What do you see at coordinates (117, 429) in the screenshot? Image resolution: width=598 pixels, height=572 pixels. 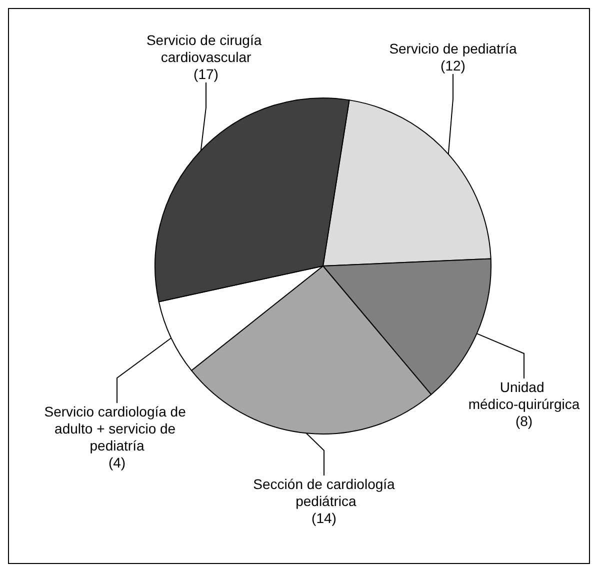 I see `slice-label: Servicio cardiología de adulto + servicio de pediatría` at bounding box center [117, 429].